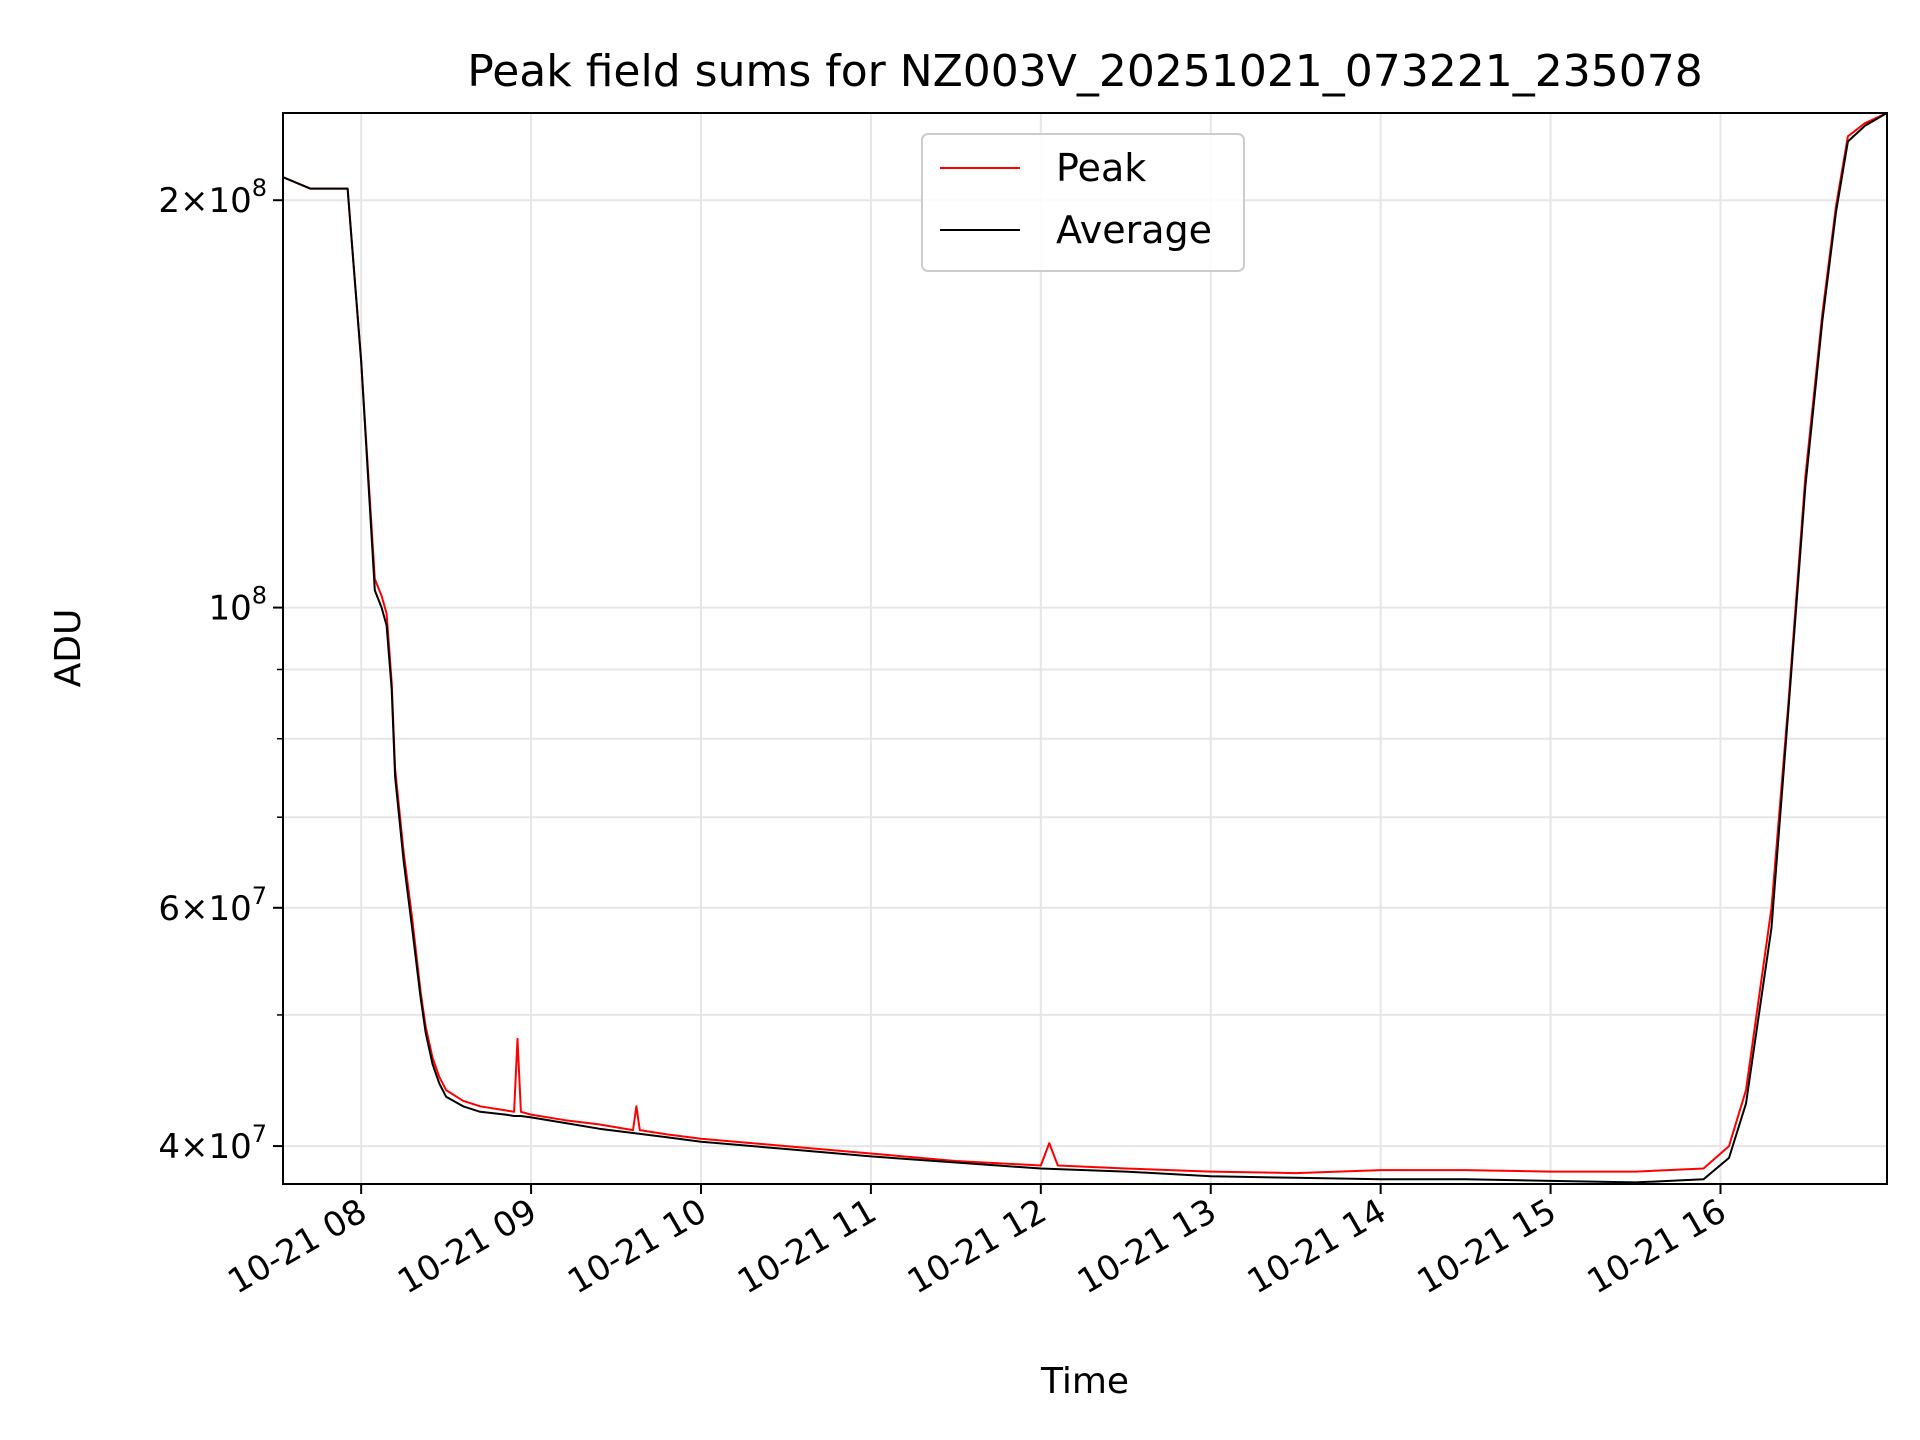 The image size is (1920, 1440). What do you see at coordinates (169, 201) in the screenshot?
I see `y-tick-mantissa: 2` at bounding box center [169, 201].